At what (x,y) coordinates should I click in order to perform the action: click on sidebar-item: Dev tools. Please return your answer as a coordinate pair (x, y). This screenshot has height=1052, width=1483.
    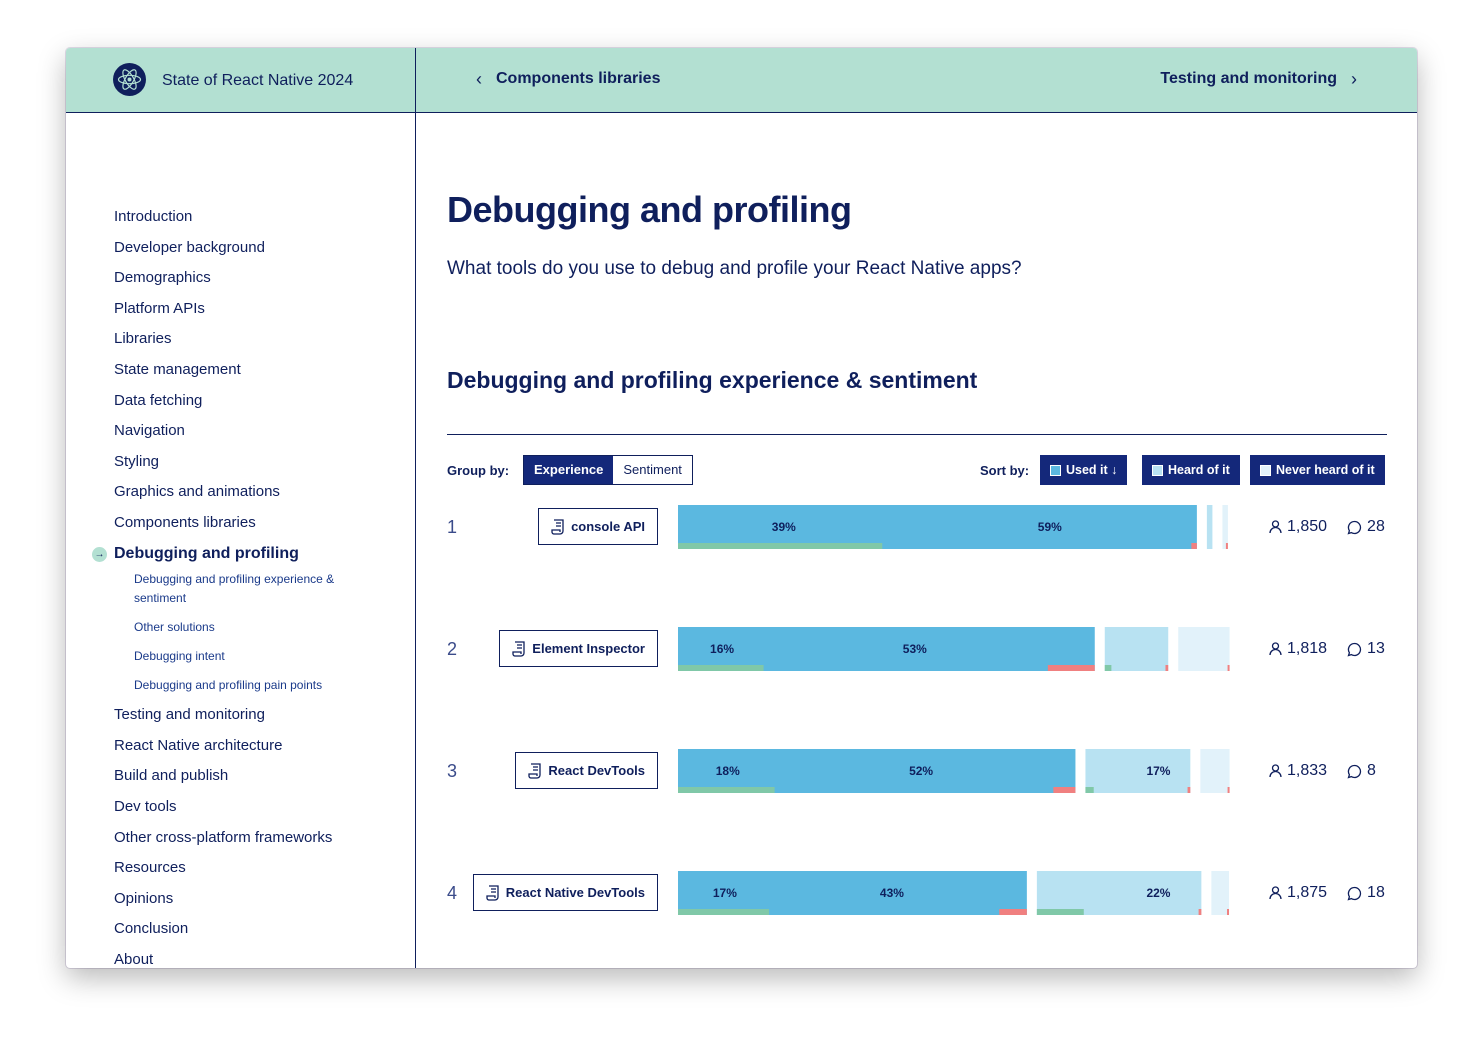
    Looking at the image, I should click on (145, 806).